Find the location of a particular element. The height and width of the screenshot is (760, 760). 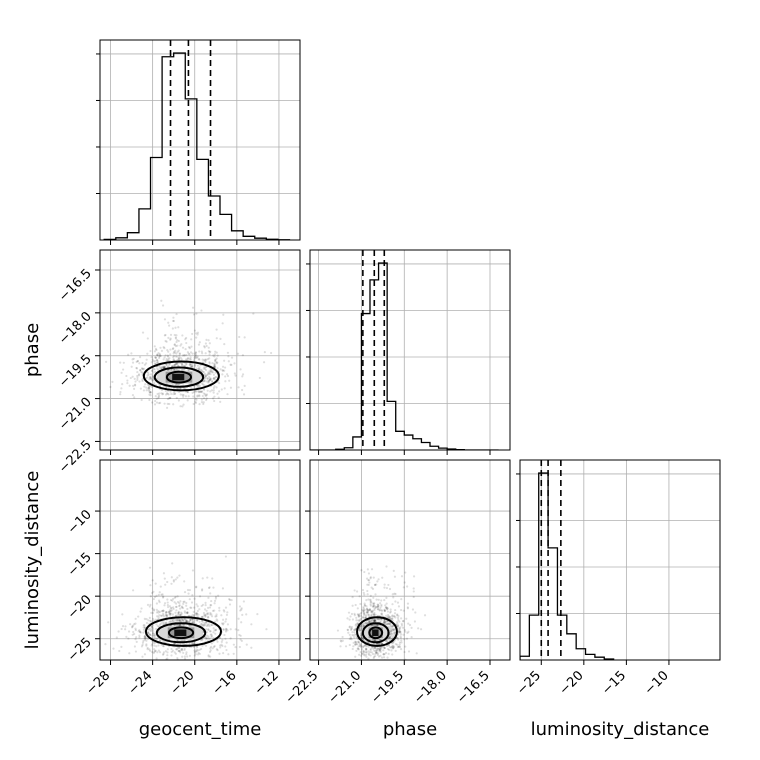

xlabel-luminosity_distance: luminosity_distance is located at coordinates (620, 729).